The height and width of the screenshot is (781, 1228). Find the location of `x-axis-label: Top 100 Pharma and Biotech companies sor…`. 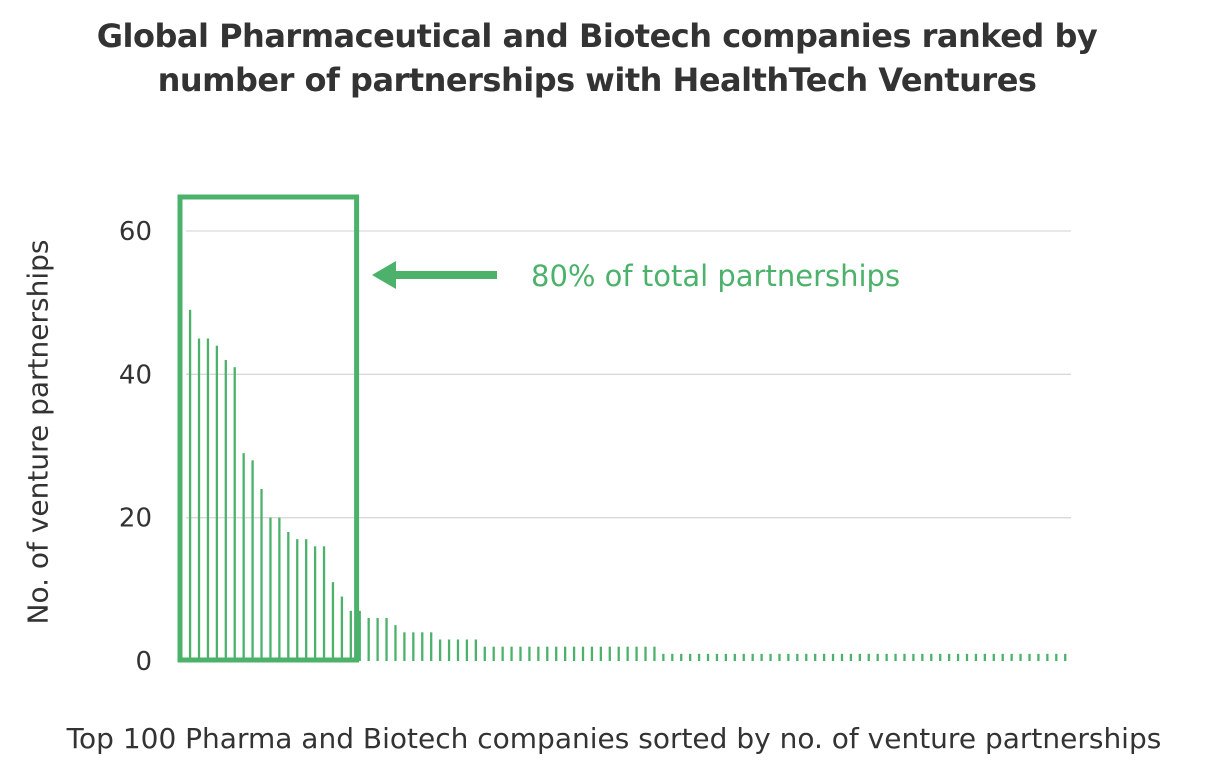

x-axis-label: Top 100 Pharma and Biotech companies sor… is located at coordinates (614, 738).